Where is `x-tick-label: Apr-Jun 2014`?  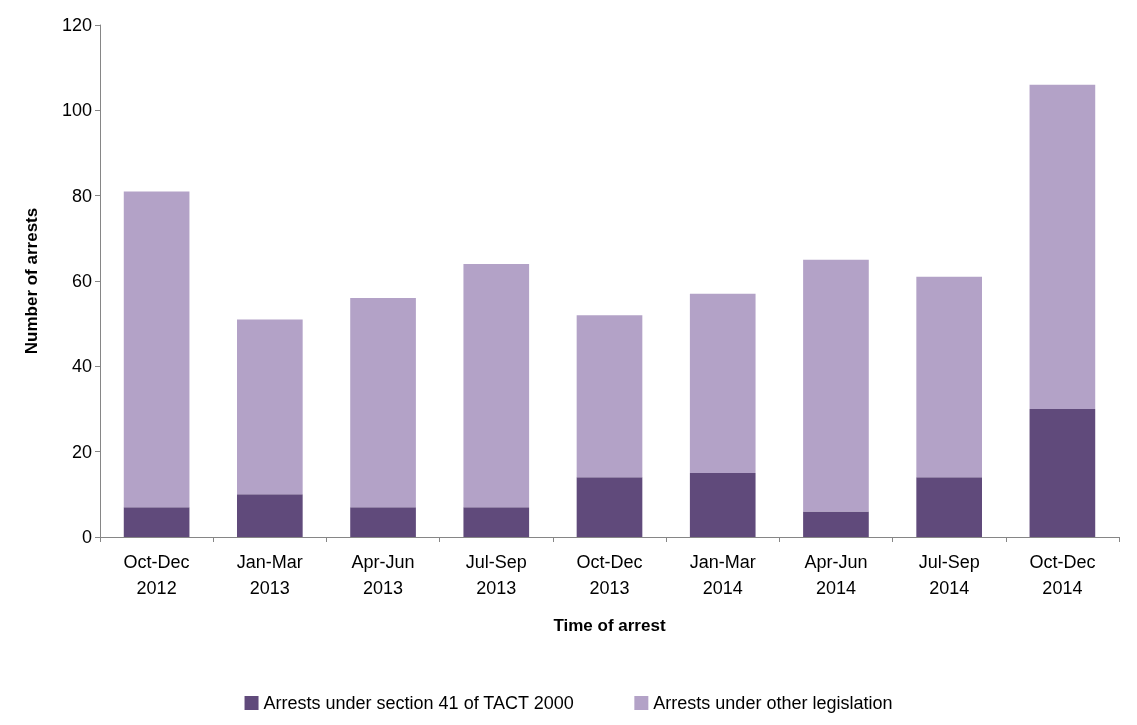 x-tick-label: Apr-Jun 2014 is located at coordinates (836, 575).